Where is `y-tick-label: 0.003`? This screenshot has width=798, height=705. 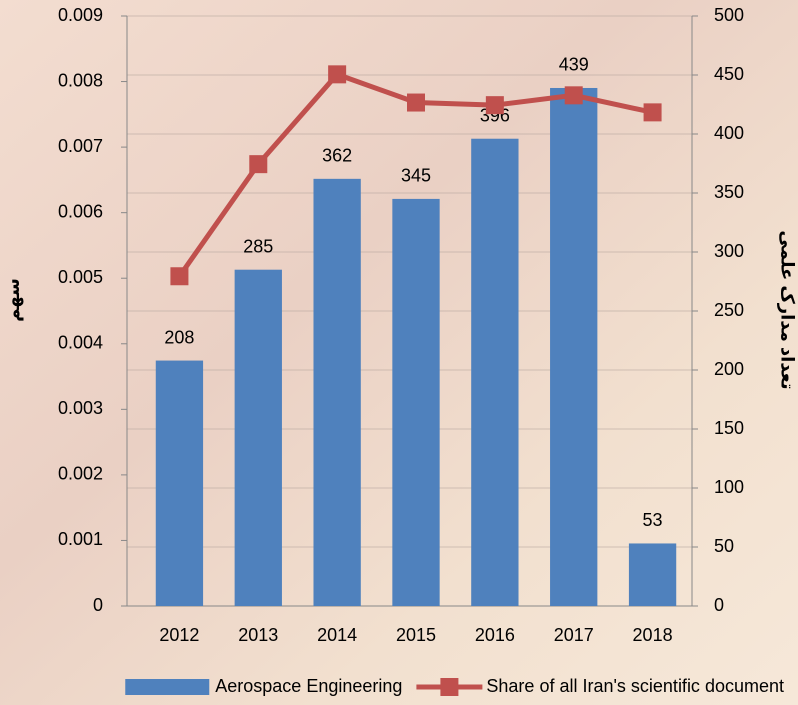
y-tick-label: 0.003 is located at coordinates (80, 408).